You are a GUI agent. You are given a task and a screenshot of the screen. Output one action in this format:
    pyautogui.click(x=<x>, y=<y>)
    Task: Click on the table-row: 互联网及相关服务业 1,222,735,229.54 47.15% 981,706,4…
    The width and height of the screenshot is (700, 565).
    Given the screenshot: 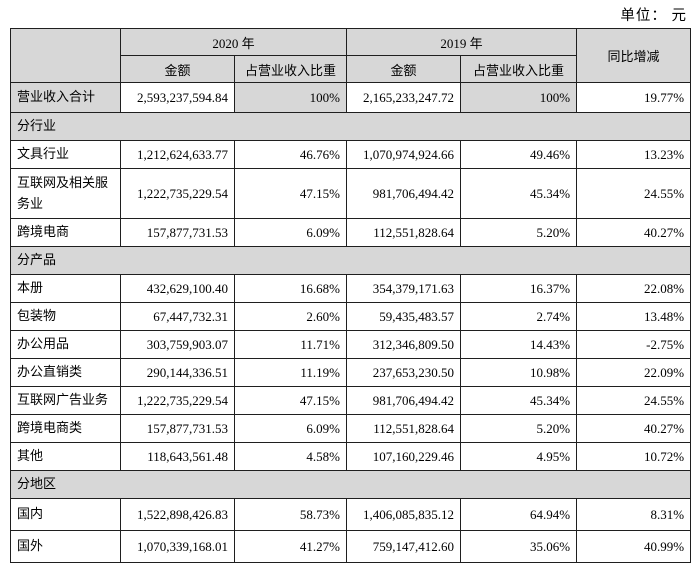 What is the action you would take?
    pyautogui.click(x=351, y=193)
    